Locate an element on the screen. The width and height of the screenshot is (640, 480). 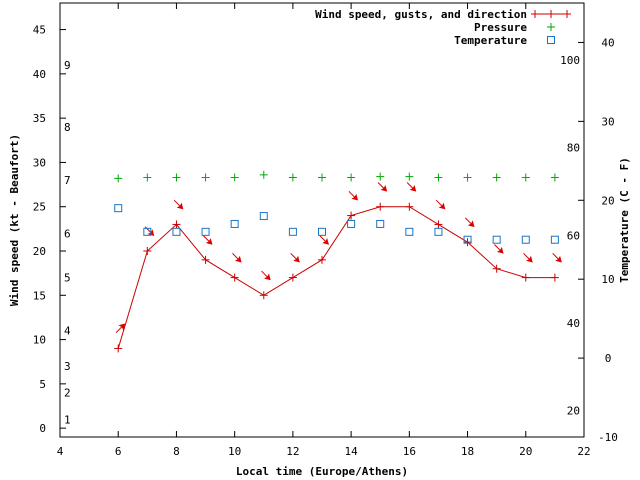
x-tick-label: 14 is located at coordinates (351, 451).